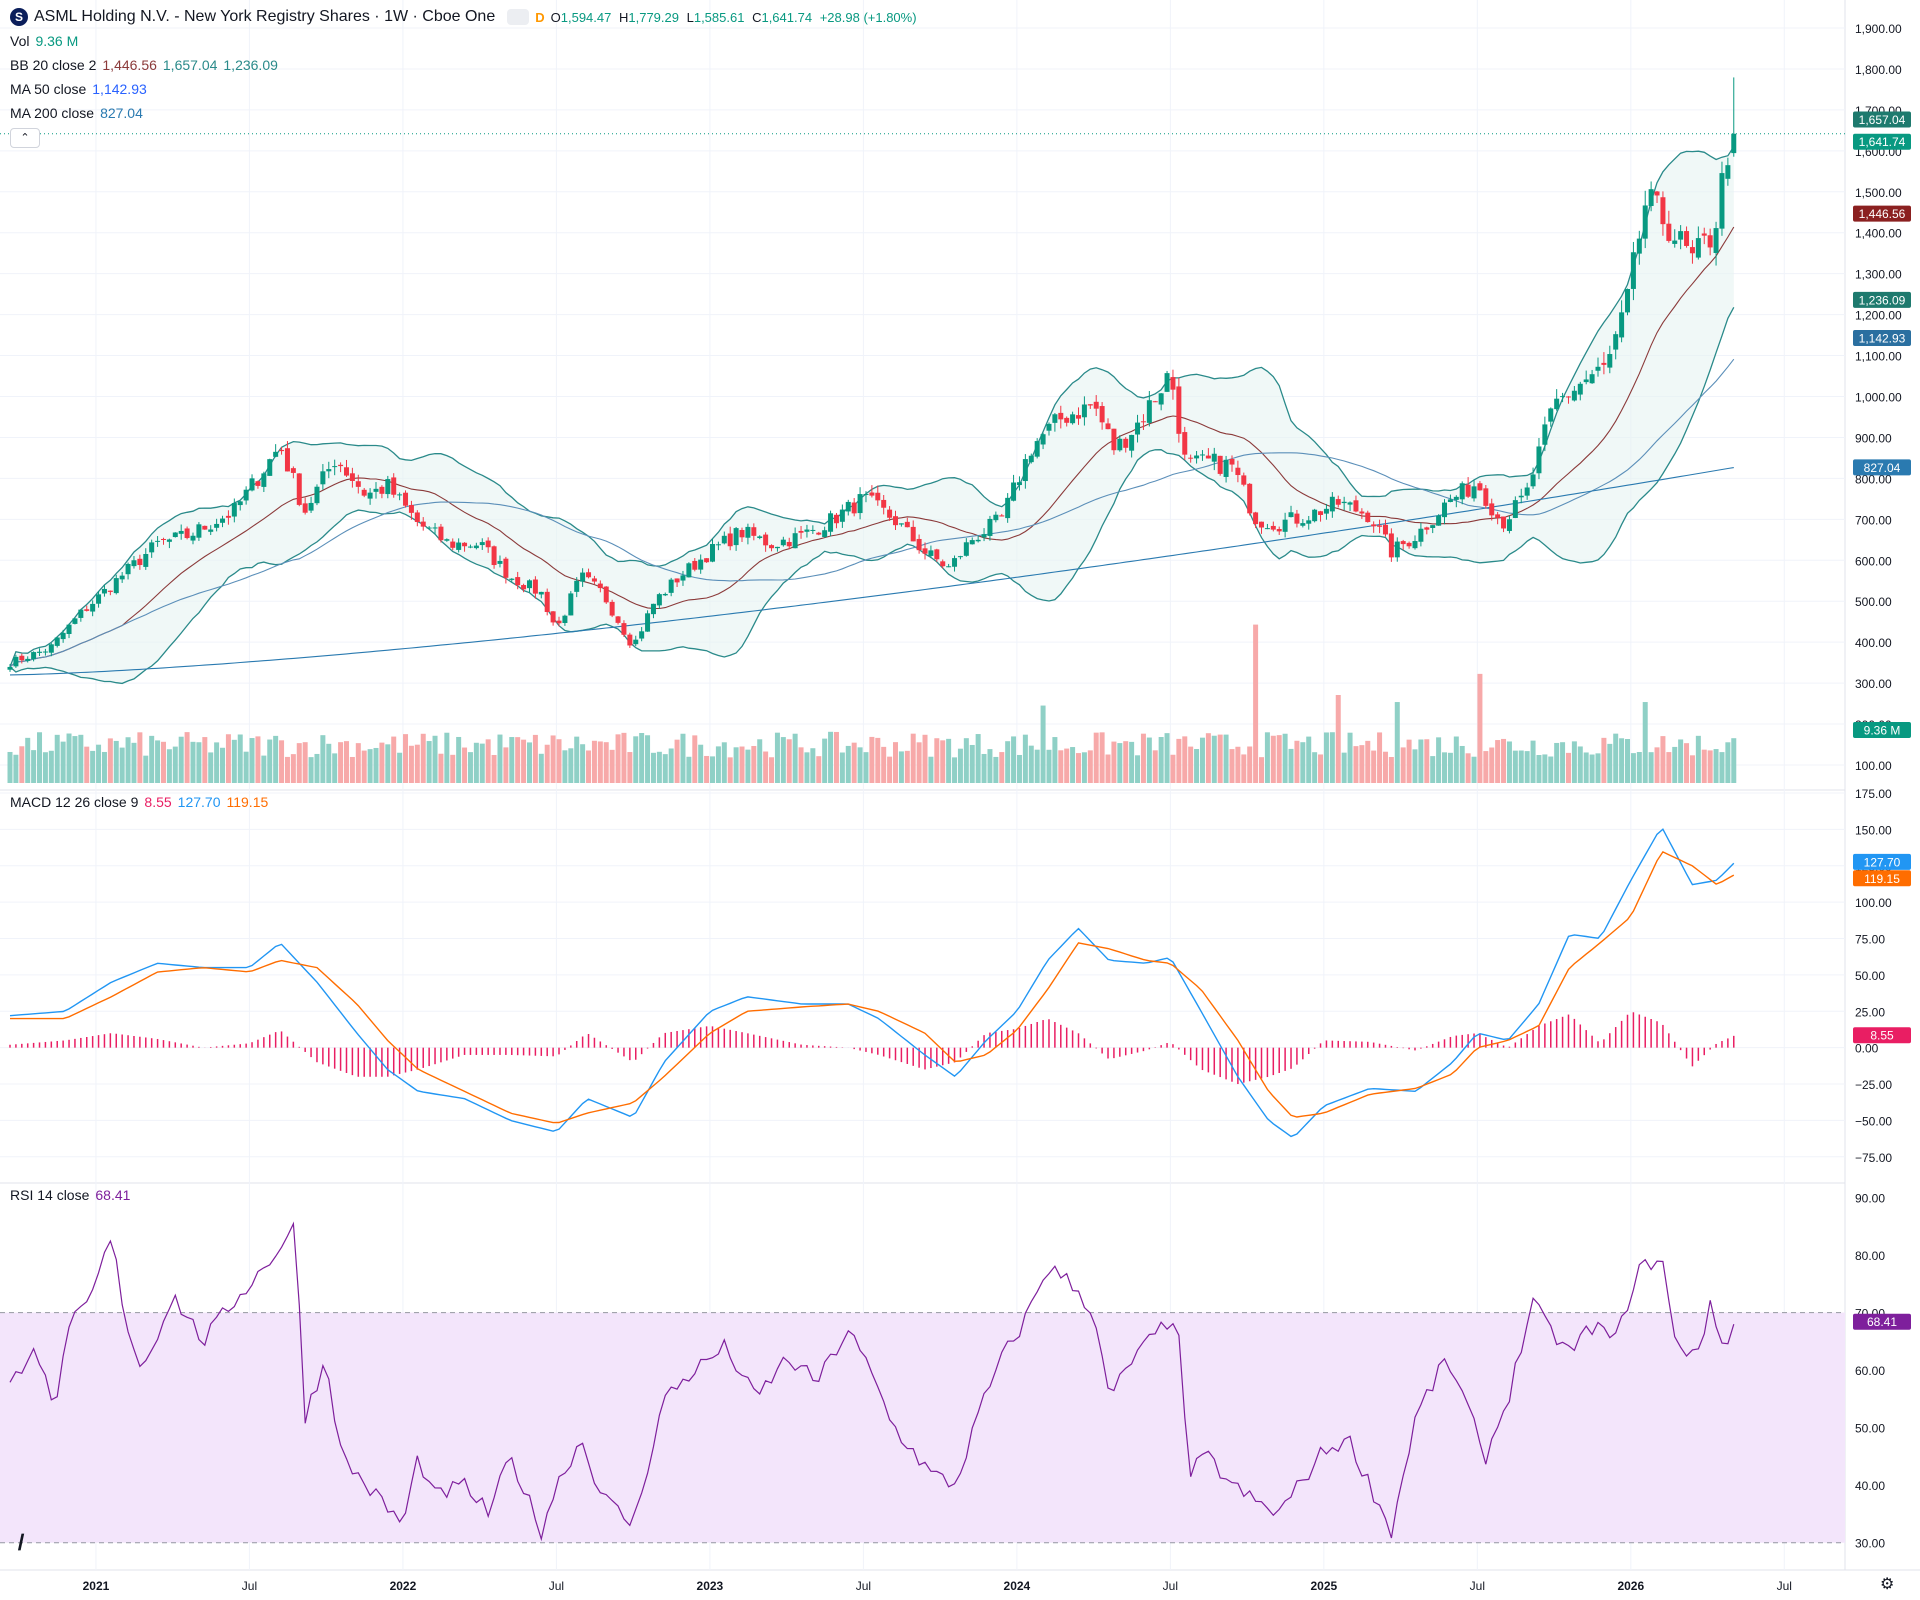 The height and width of the screenshot is (1600, 1920). Describe the element at coordinates (76, 113) in the screenshot. I see `legend-ma200: MA 200 close 827.04` at that location.